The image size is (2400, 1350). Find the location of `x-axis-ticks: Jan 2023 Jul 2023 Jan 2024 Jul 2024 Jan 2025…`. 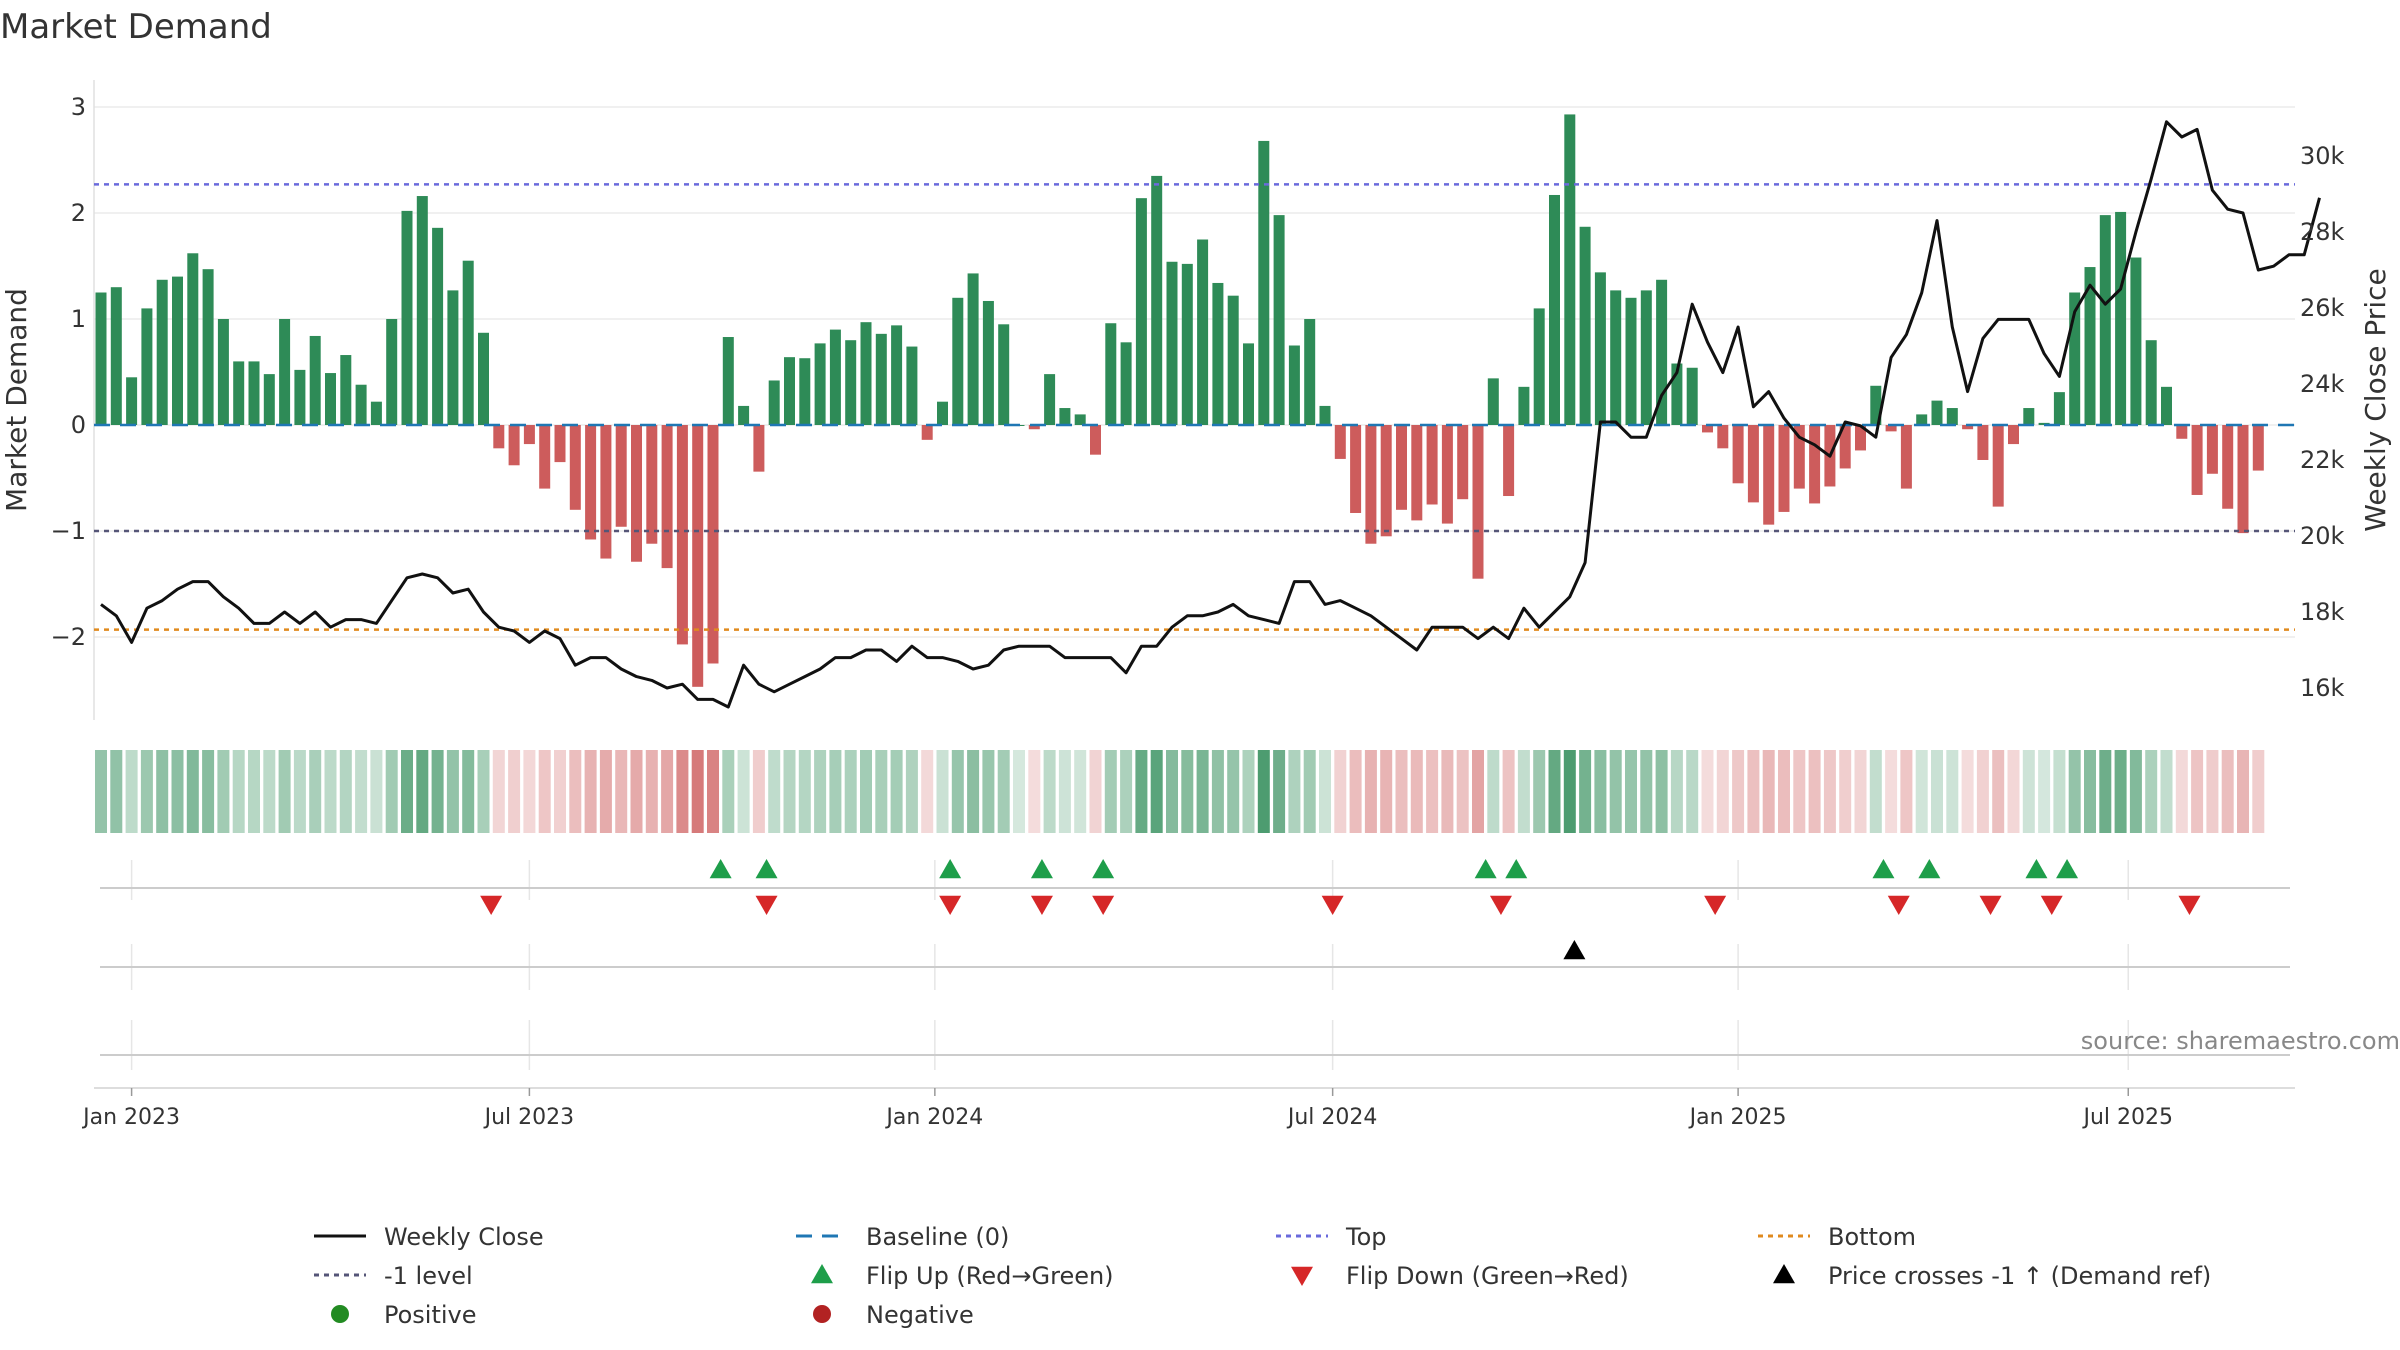

x-axis-ticks: Jan 2023 Jul 2023 Jan 2024 Jul 2024 Jan 2025… is located at coordinates (1127, 1109).